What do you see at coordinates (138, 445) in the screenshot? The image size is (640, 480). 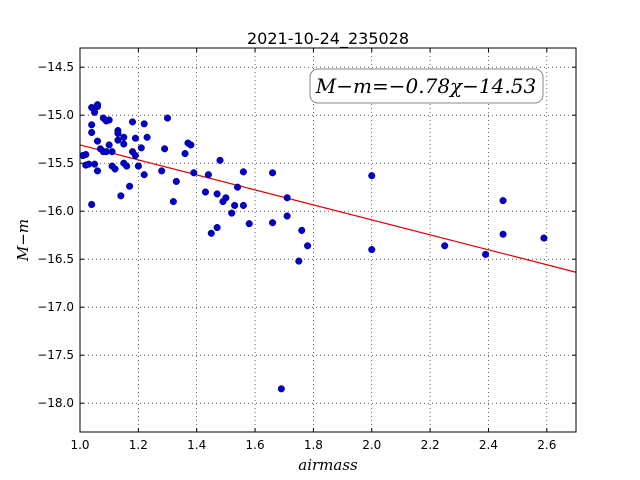 I see `x-tick-label: 1.2` at bounding box center [138, 445].